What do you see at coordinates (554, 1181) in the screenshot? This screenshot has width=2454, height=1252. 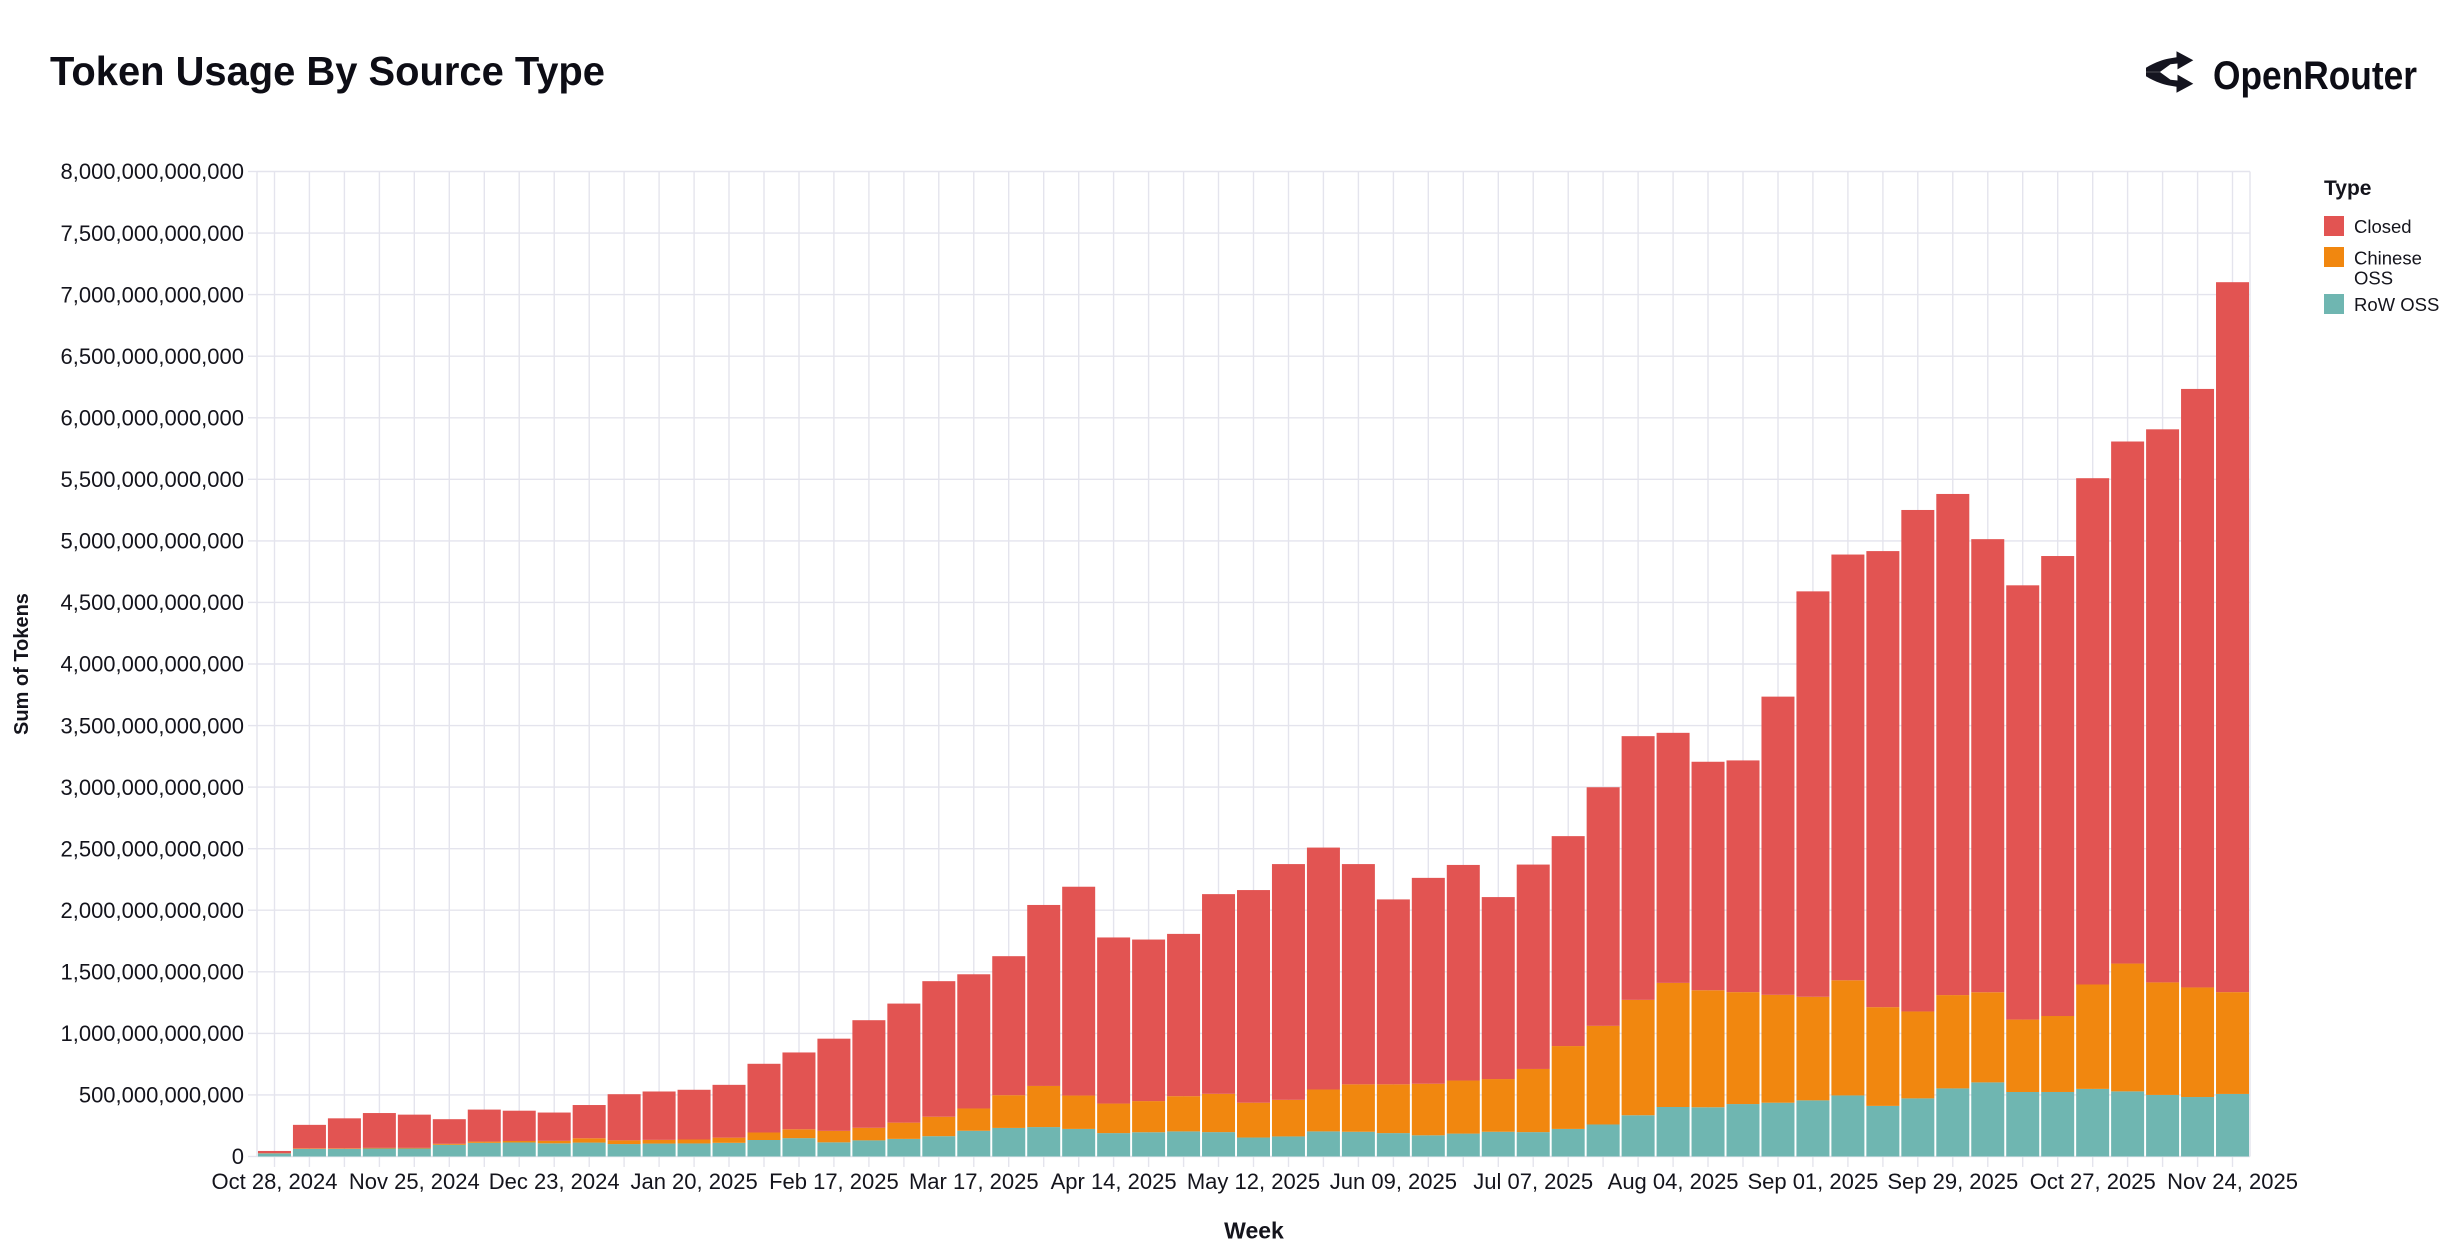 I see `svg-text: Dec 23, 2024` at bounding box center [554, 1181].